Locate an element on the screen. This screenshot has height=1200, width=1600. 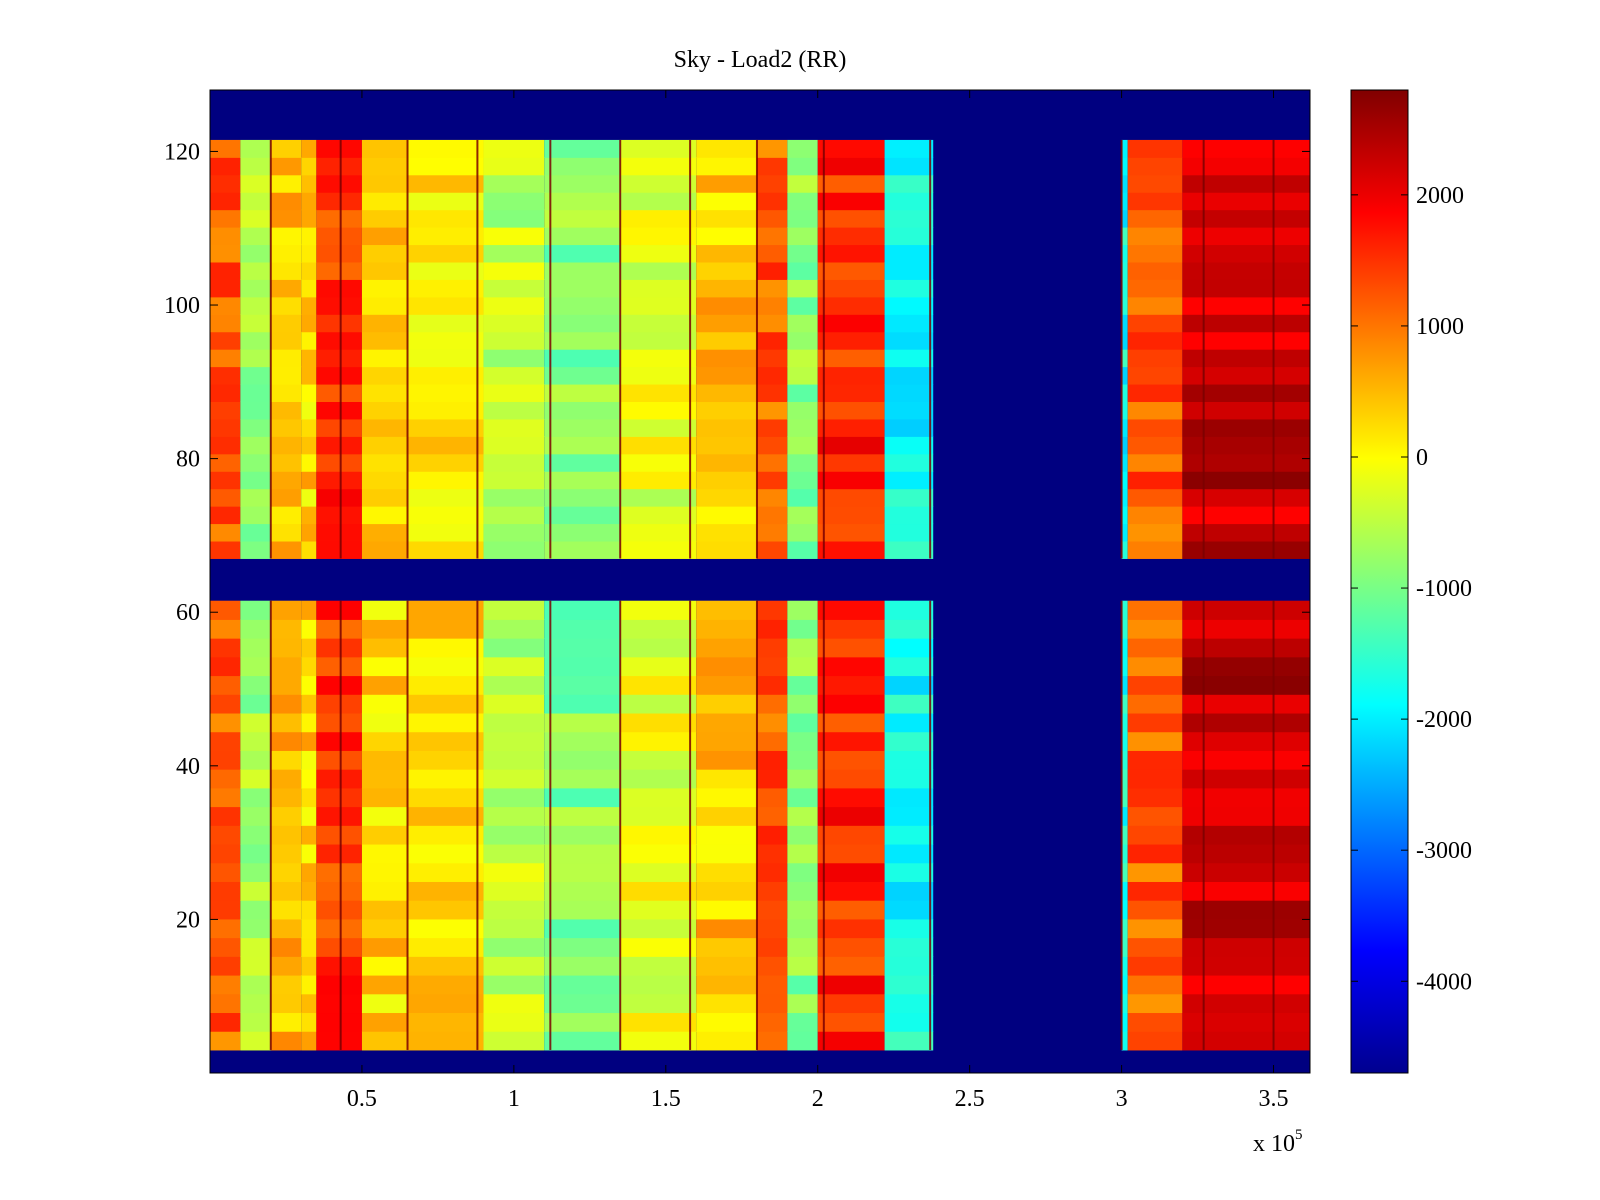
x-tick-label: 3.5 is located at coordinates (1274, 1099).